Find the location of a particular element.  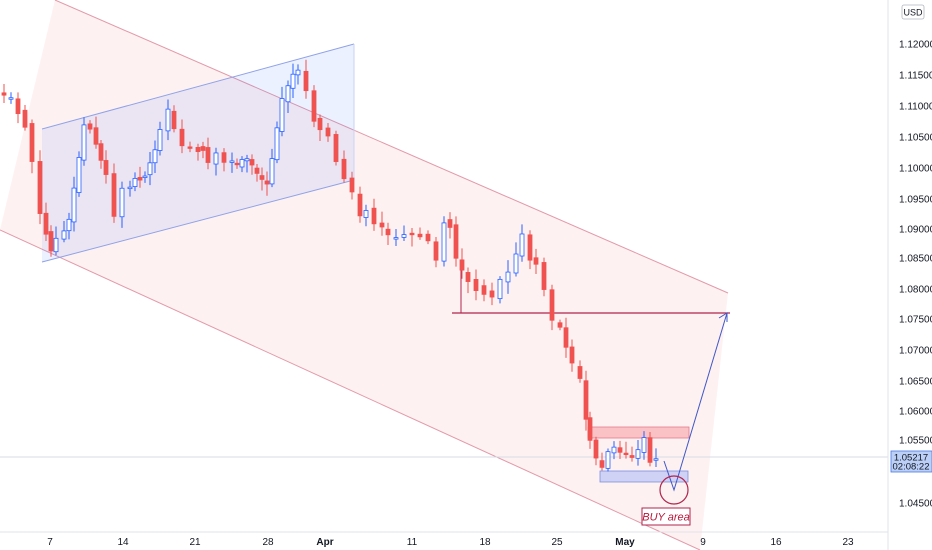

buy-area-label-box is located at coordinates (666, 516).